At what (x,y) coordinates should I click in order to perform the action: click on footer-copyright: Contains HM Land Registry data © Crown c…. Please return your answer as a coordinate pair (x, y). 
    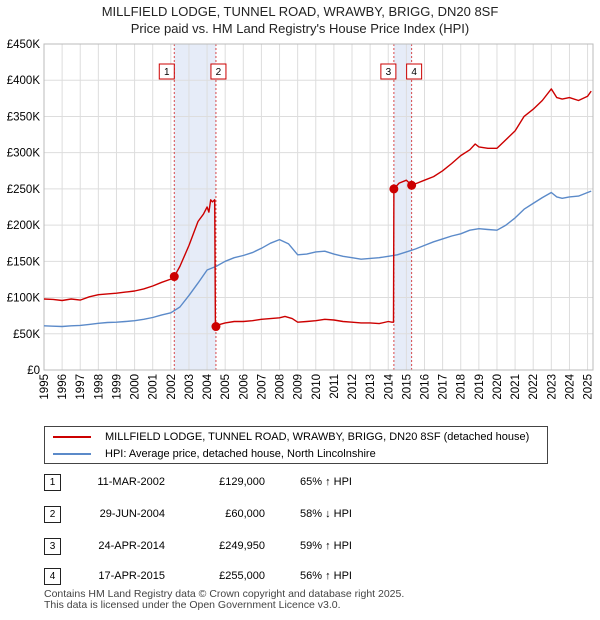
    Looking at the image, I should click on (224, 594).